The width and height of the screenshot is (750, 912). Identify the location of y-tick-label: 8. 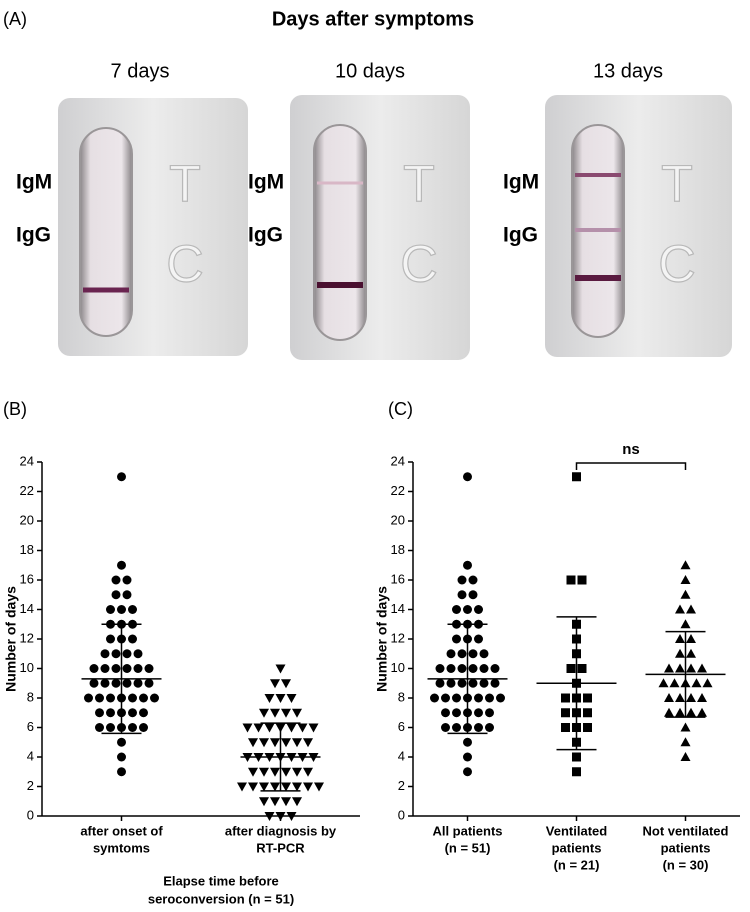
(401, 696).